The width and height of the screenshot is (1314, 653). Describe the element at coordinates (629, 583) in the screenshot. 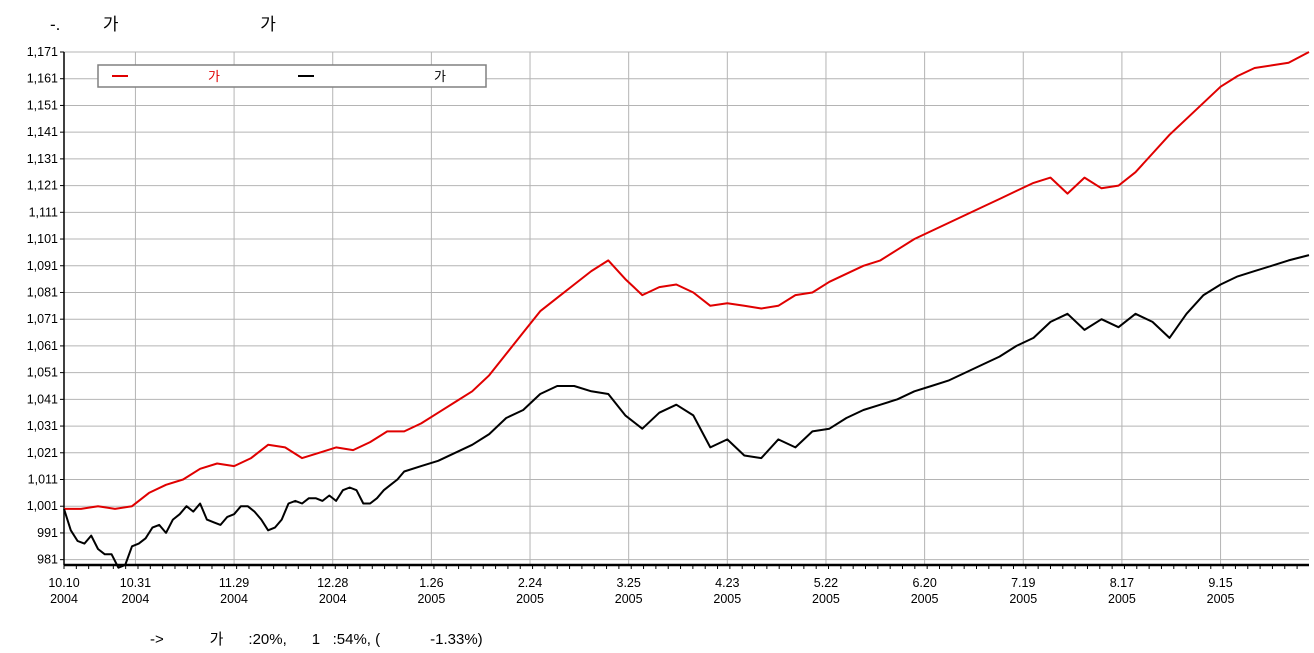

I see `x-tick-label: 3.25` at that location.